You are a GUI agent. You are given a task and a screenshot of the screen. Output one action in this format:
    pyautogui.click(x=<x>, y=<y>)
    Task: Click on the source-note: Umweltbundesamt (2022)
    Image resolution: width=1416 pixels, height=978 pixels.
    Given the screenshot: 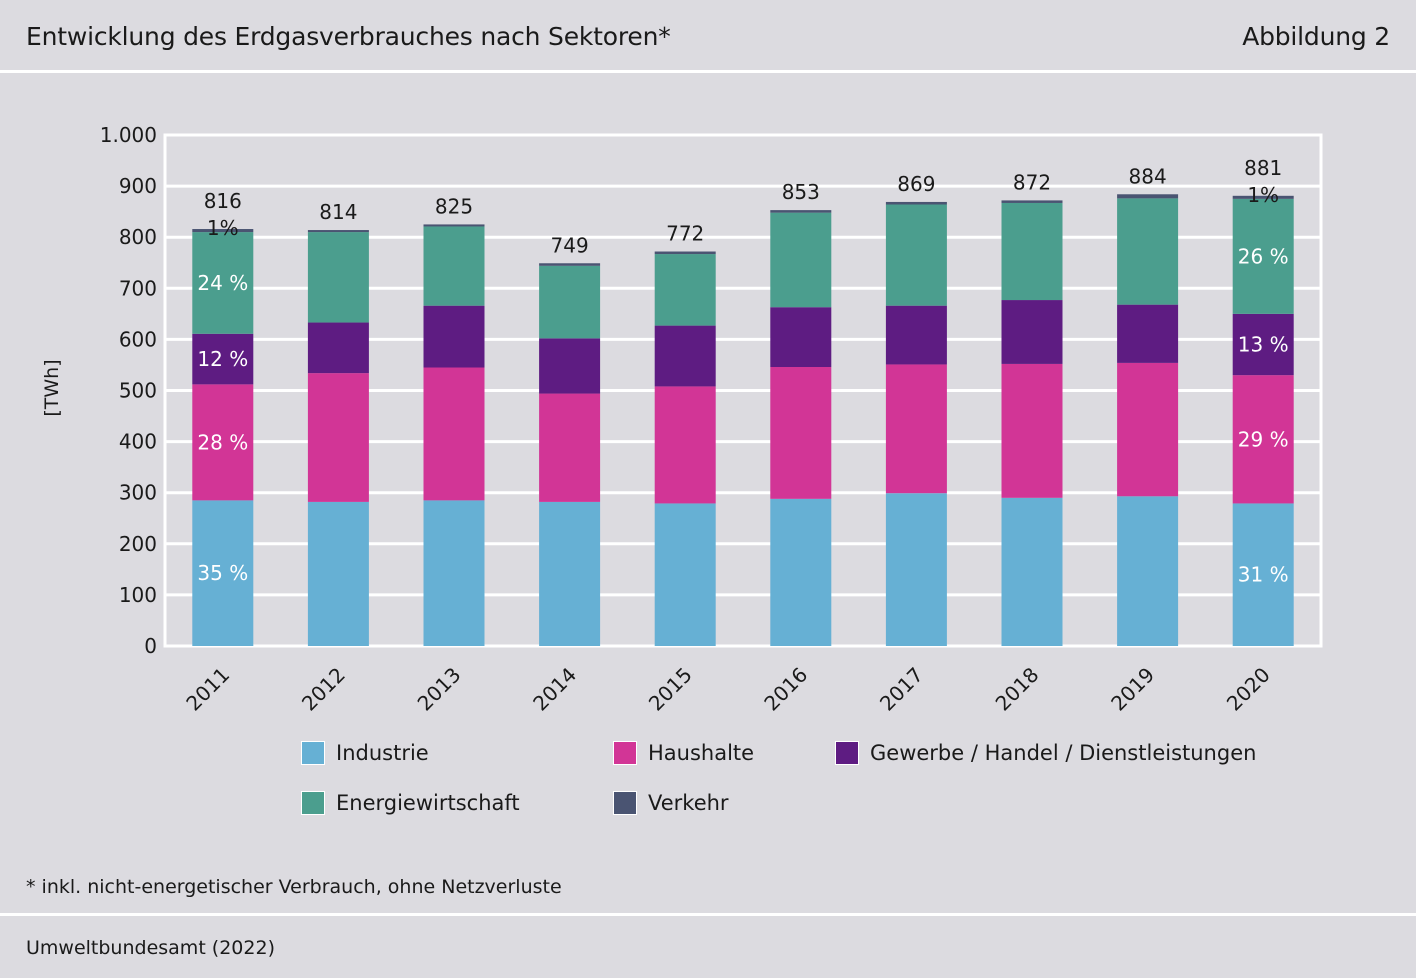 What is the action you would take?
    pyautogui.click(x=150, y=948)
    